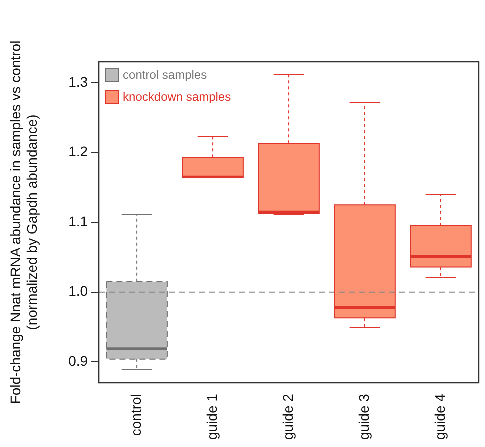 The width and height of the screenshot is (485, 447). I want to click on x-tick-label: guide 3, so click(364, 417).